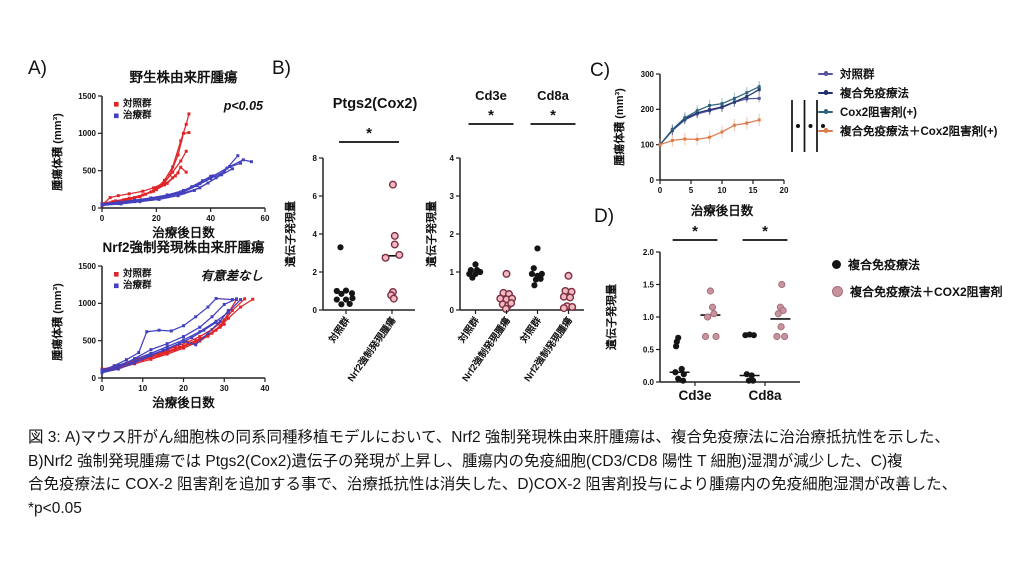 This screenshot has width=1024, height=572. I want to click on svg-text: 1.0, so click(649, 317).